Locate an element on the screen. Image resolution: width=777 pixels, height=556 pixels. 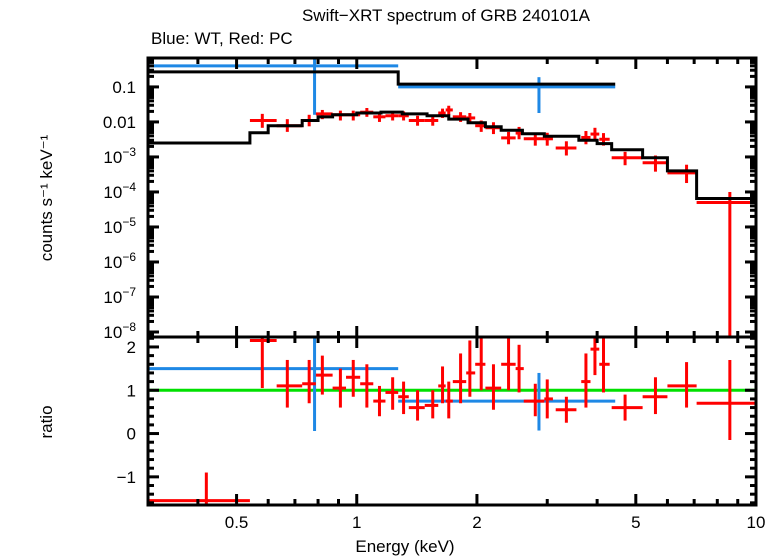
y-tick-label: 10⁻⁸ is located at coordinates (119, 331).